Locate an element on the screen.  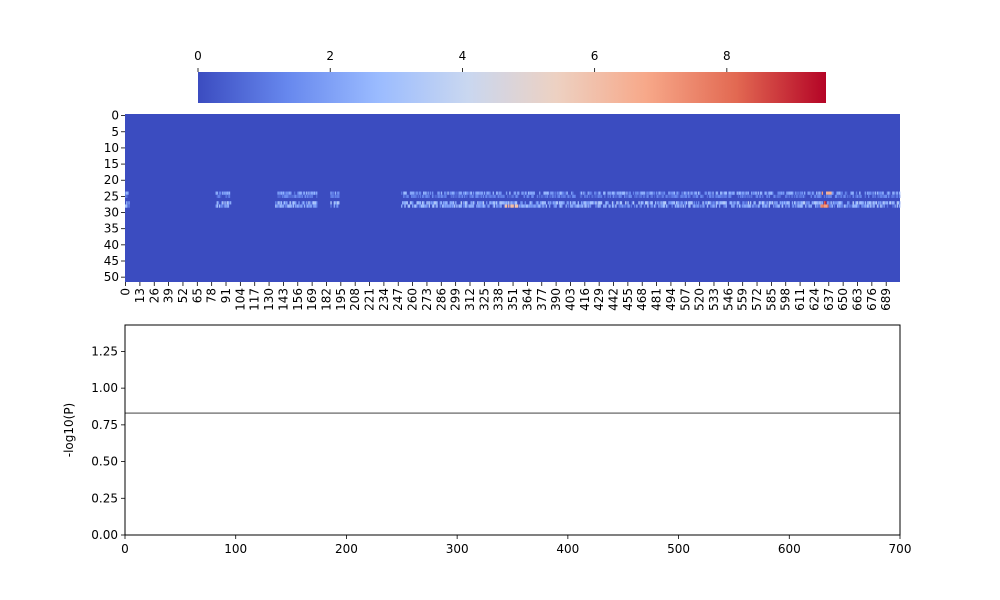
heatmap-x-tick-label: 403 is located at coordinates (570, 299).